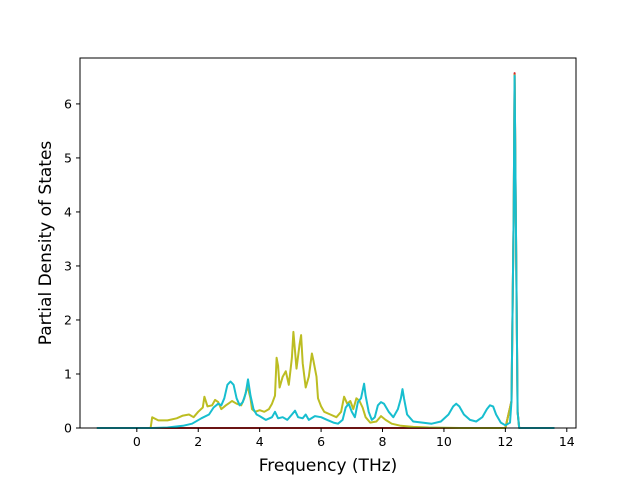  What do you see at coordinates (68, 157) in the screenshot?
I see `y-tick-label: 5` at bounding box center [68, 157].